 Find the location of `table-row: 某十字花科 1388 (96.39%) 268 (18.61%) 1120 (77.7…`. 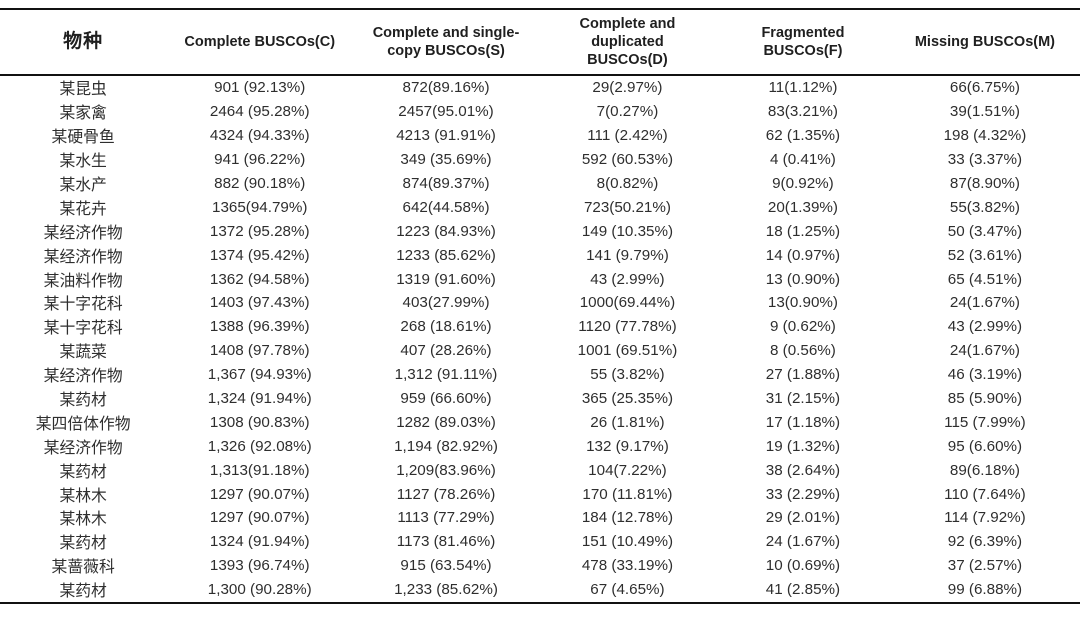

table-row: 某十字花科 1388 (96.39%) 268 (18.61%) 1120 (77.7… is located at coordinates (540, 327).